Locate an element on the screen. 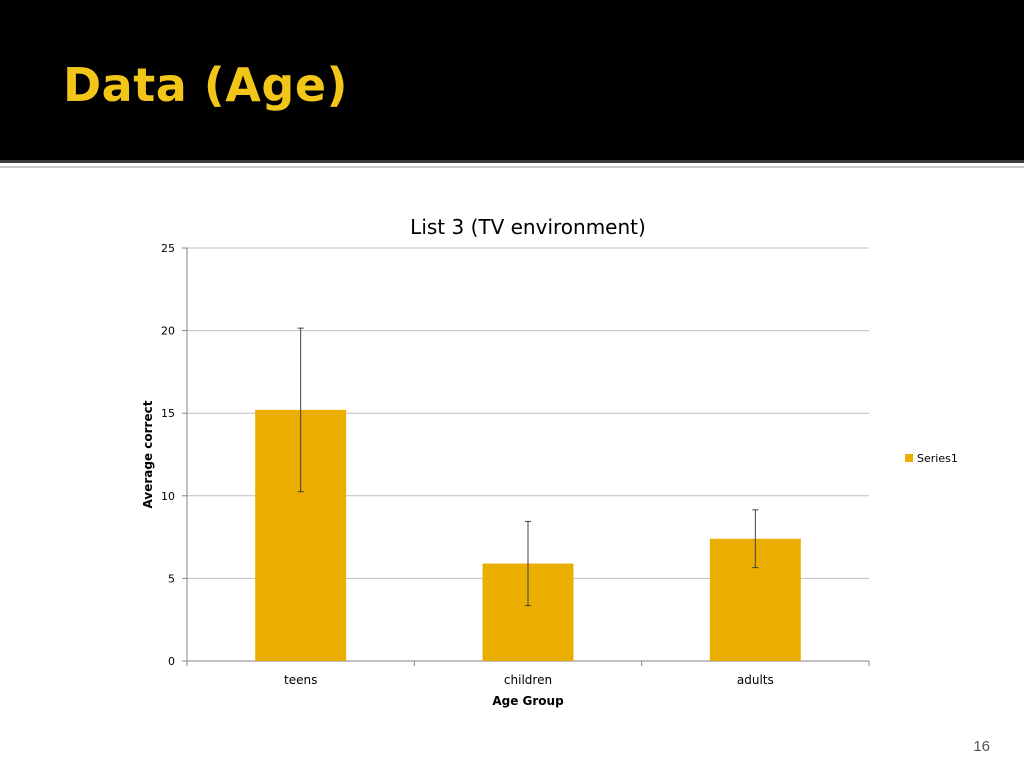 The height and width of the screenshot is (768, 1024). x-tick-label: teens is located at coordinates (300, 680).